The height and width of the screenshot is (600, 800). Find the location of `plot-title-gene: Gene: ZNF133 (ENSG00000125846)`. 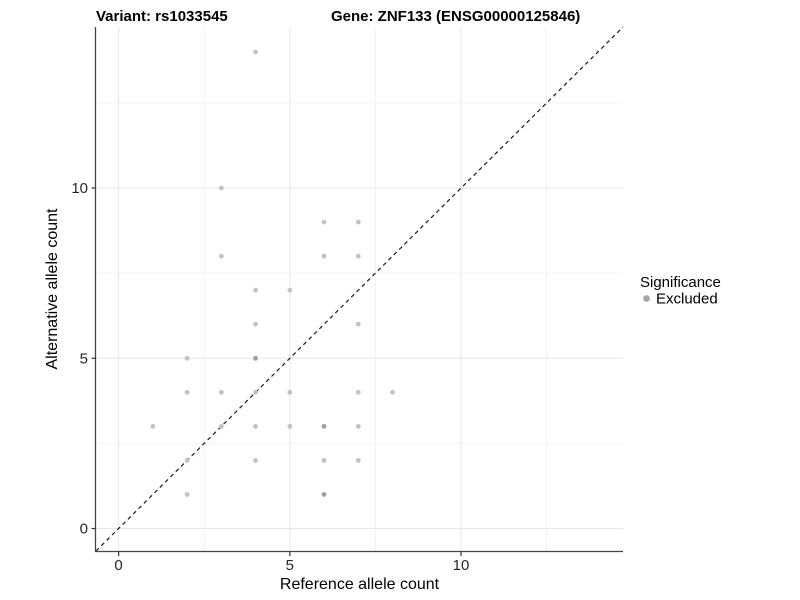

plot-title-gene: Gene: ZNF133 (ENSG00000125846) is located at coordinates (455, 16).